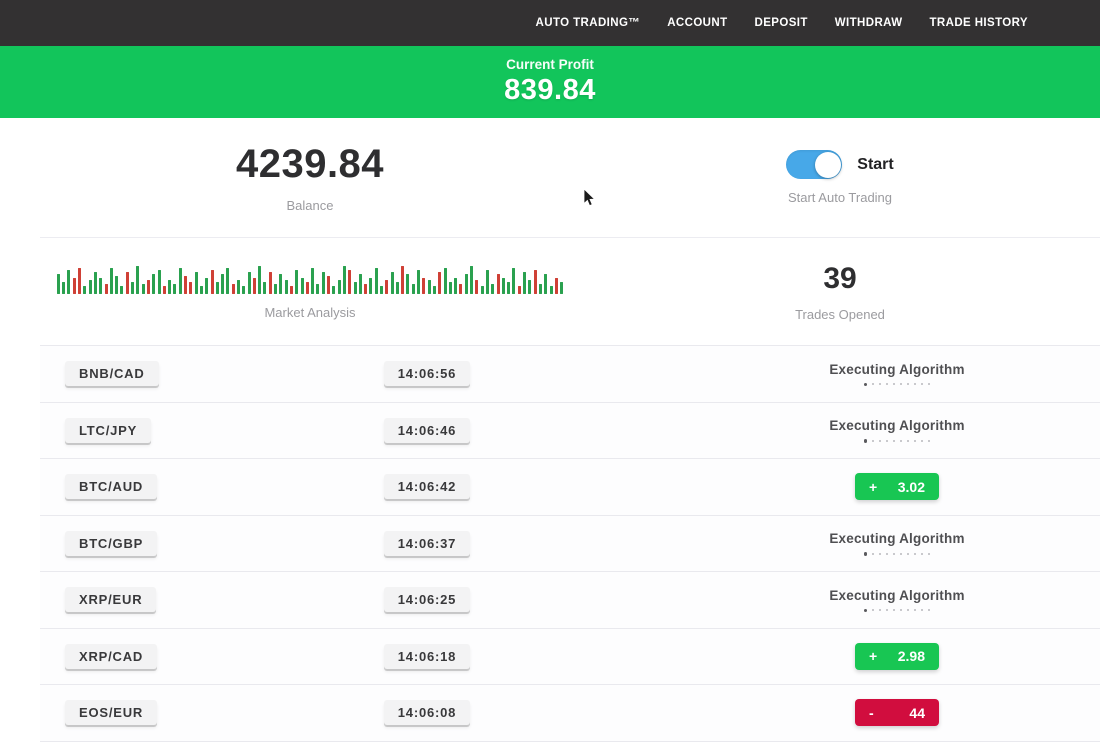 The image size is (1100, 742). I want to click on nav-item-withdraw: WITHDRAW, so click(868, 23).